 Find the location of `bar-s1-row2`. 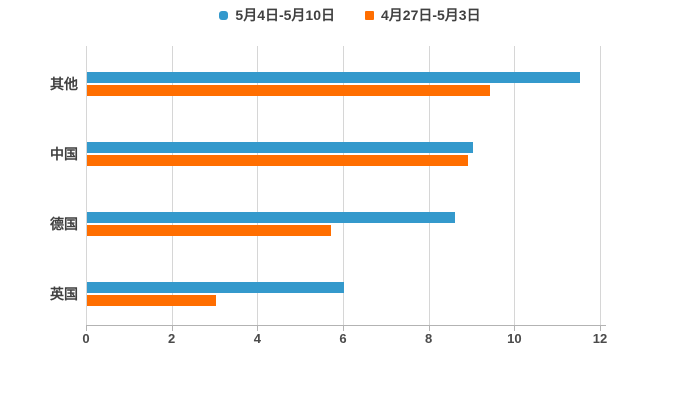

bar-s1-row2 is located at coordinates (271, 217).